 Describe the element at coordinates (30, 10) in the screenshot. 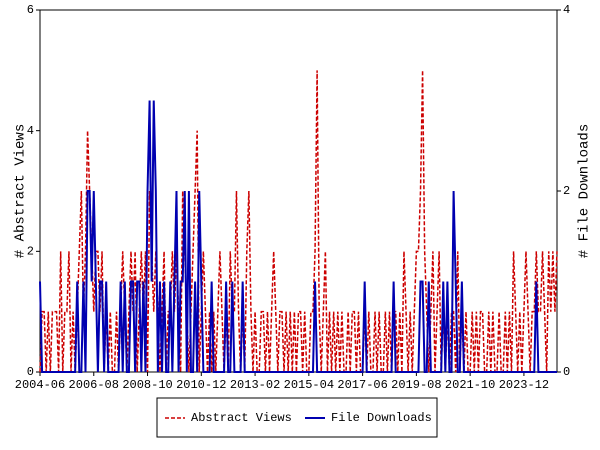

I see `y-tick-label: 6` at that location.